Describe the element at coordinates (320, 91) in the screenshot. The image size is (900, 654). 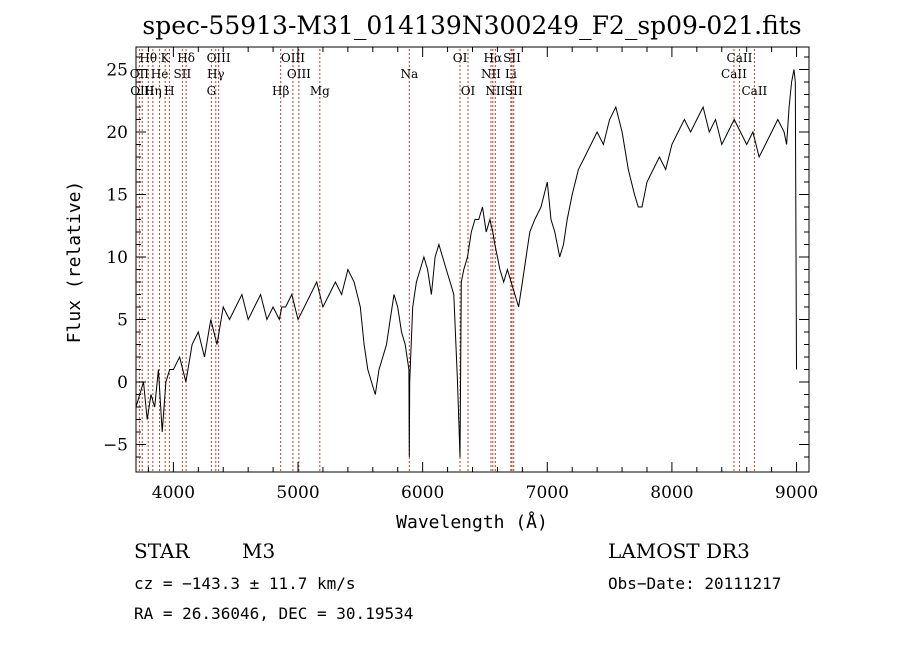
I see `emission-line-label-23: Mg` at that location.